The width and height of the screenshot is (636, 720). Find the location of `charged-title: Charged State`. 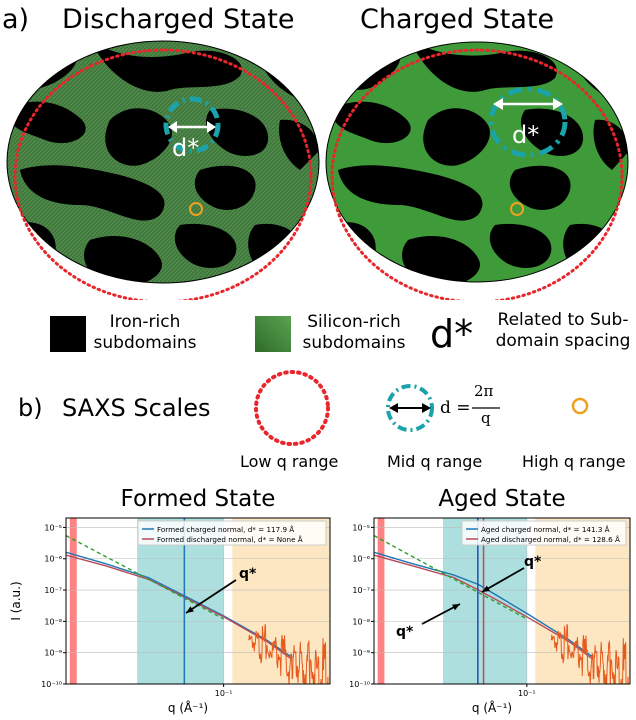

charged-title: Charged State is located at coordinates (457, 19).